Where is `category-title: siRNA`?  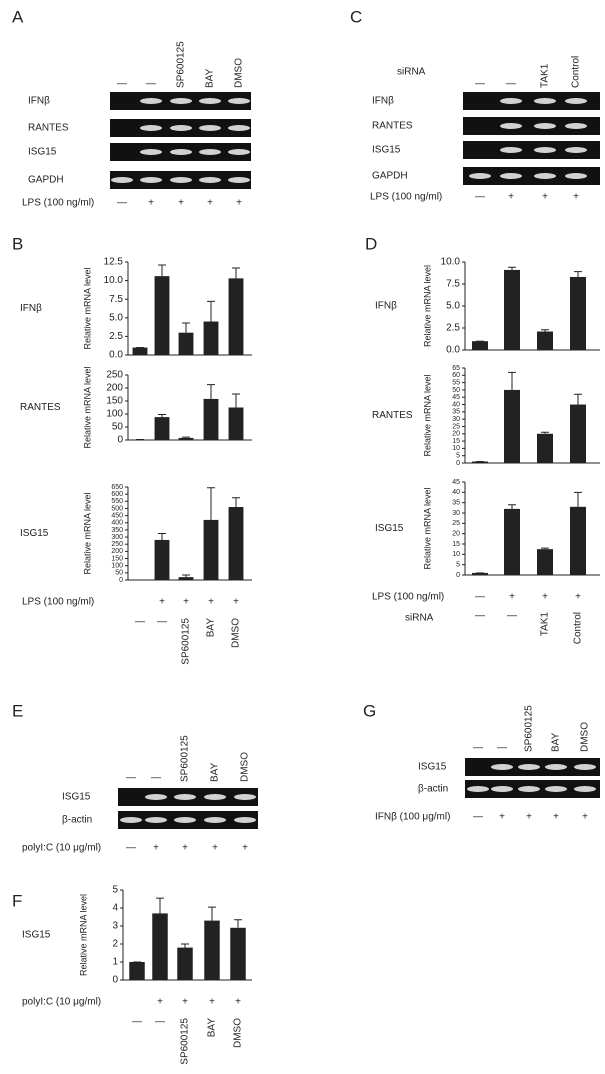
category-title: siRNA is located at coordinates (419, 618).